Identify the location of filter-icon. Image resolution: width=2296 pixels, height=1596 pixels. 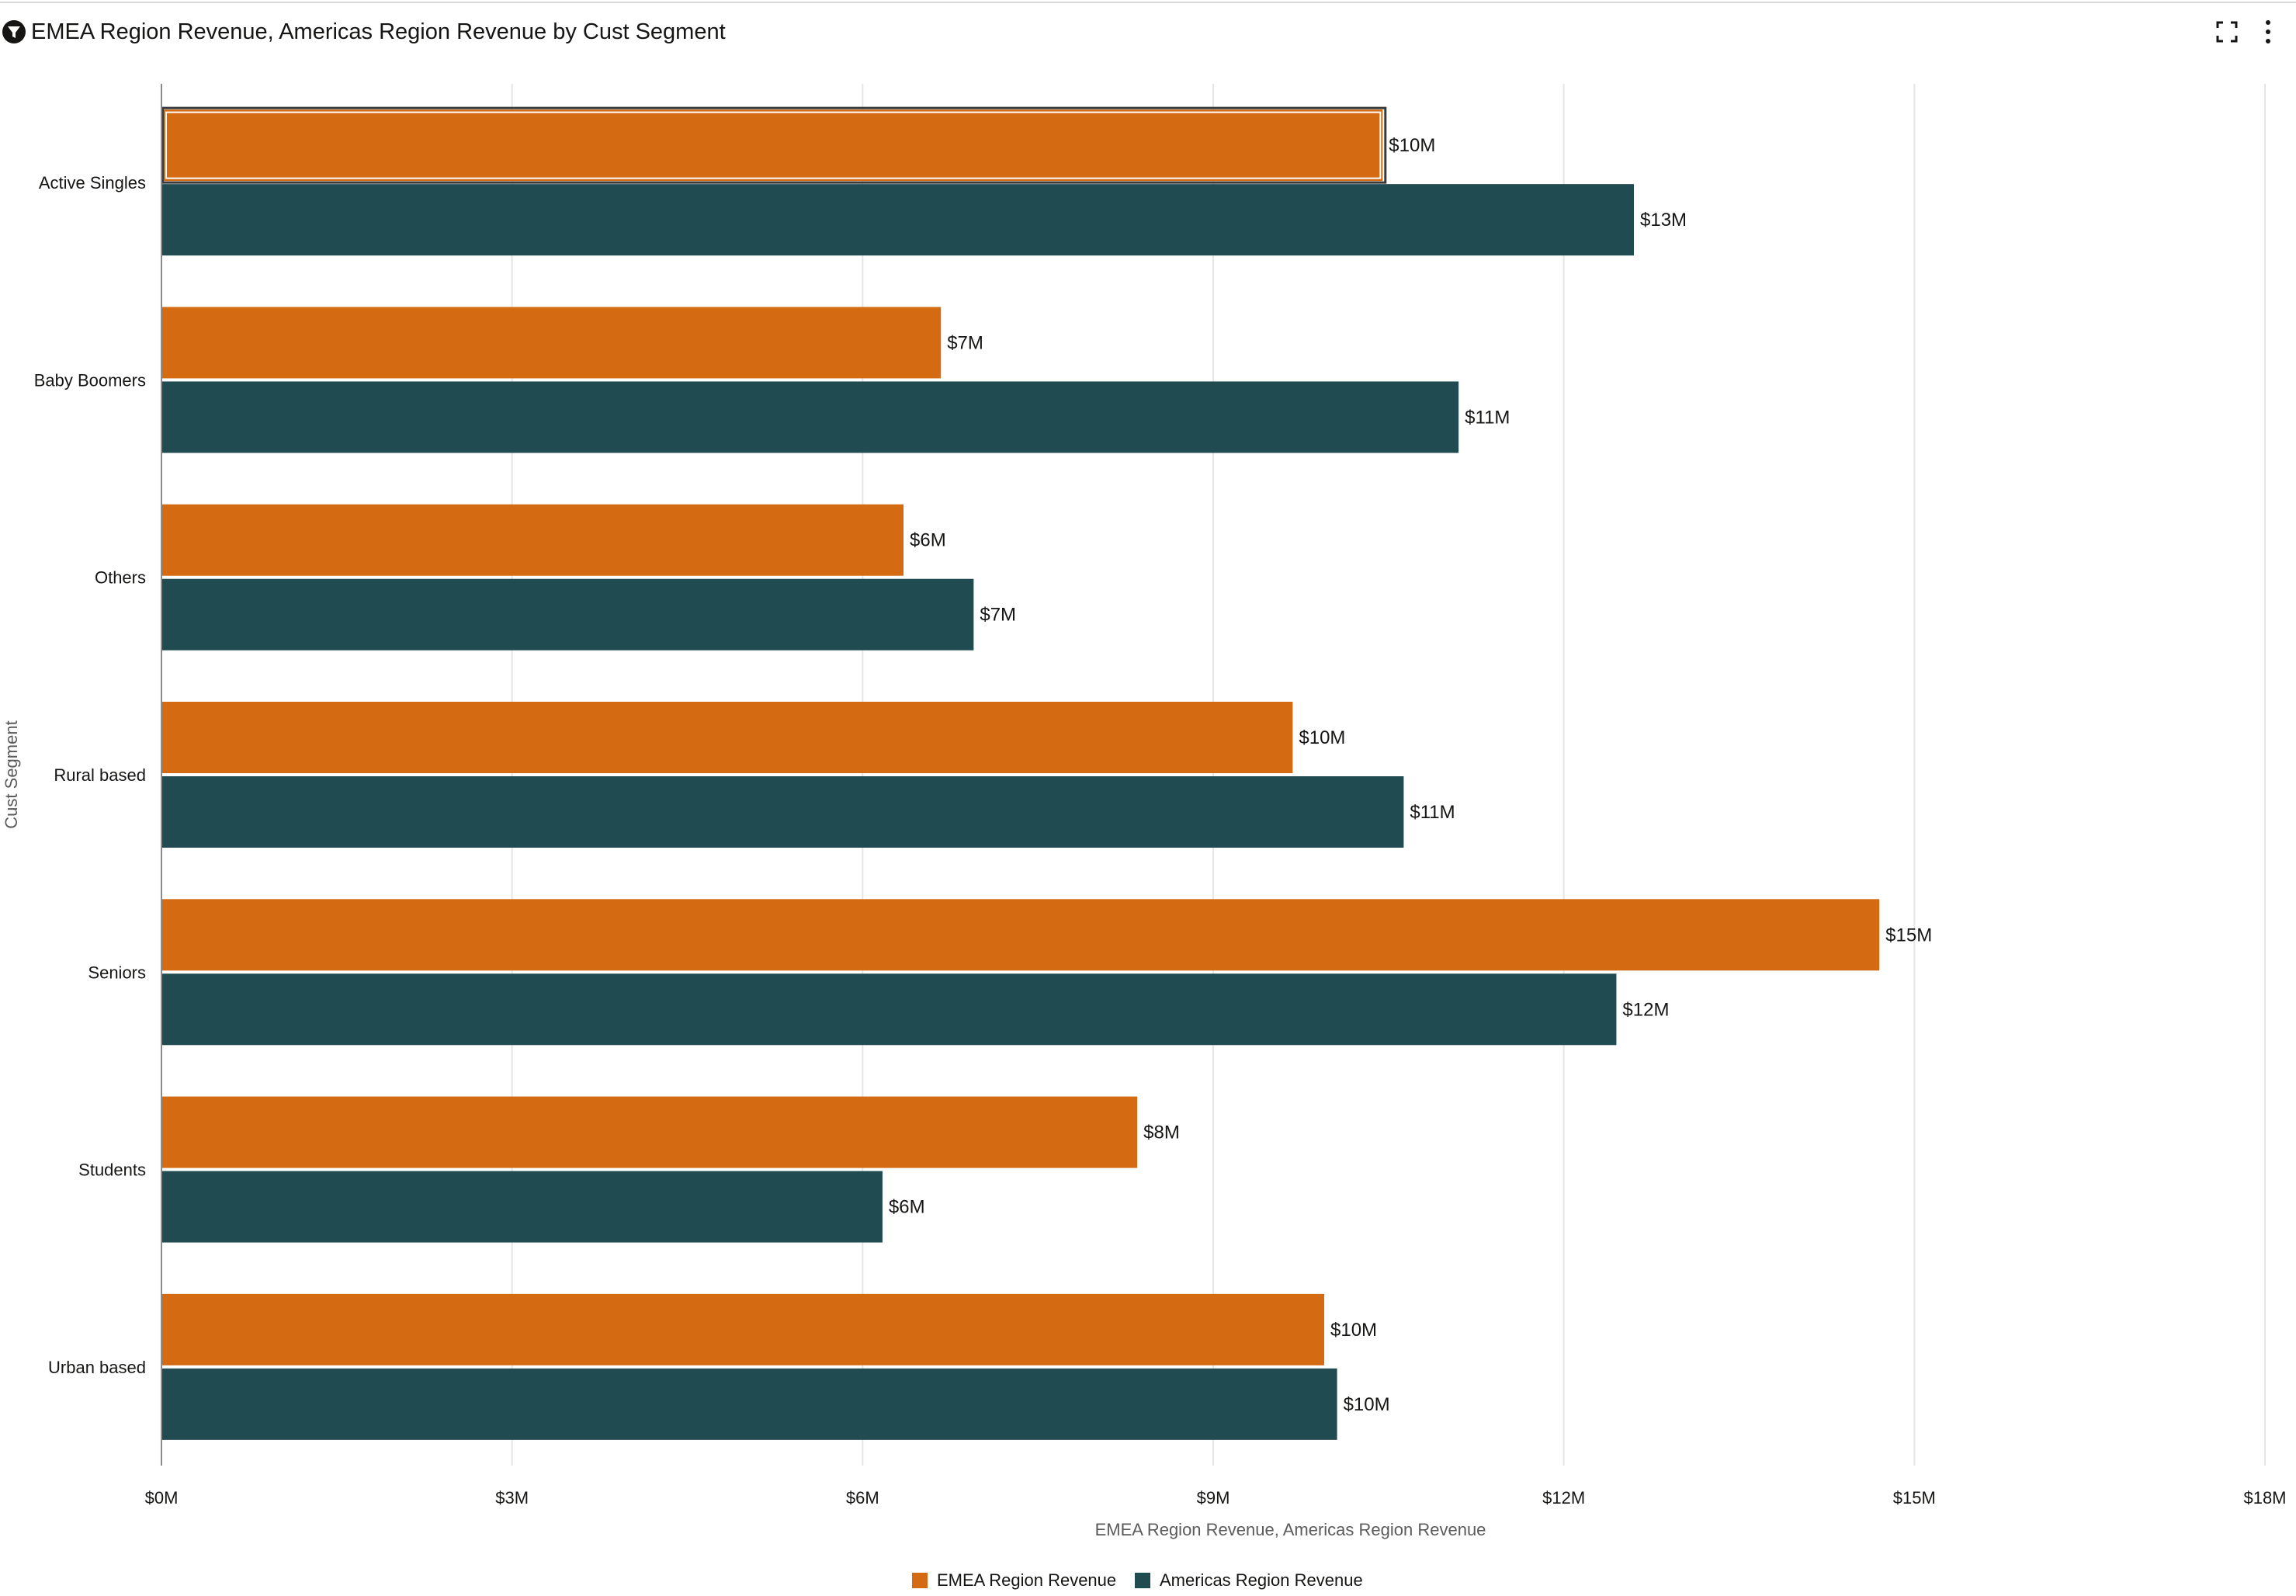
(14, 32).